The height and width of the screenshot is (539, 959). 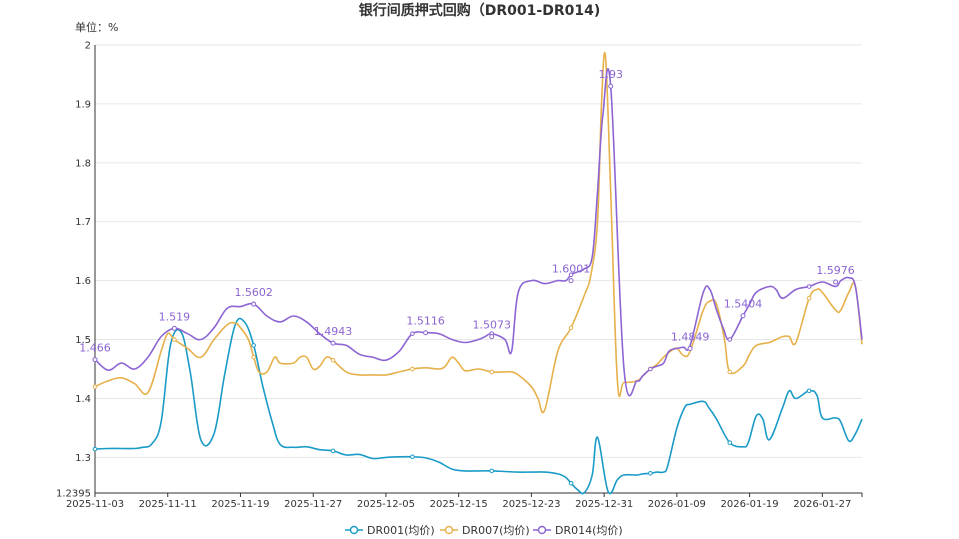 What do you see at coordinates (604, 504) in the screenshot?
I see `x-tick-label: 2025-12-31` at bounding box center [604, 504].